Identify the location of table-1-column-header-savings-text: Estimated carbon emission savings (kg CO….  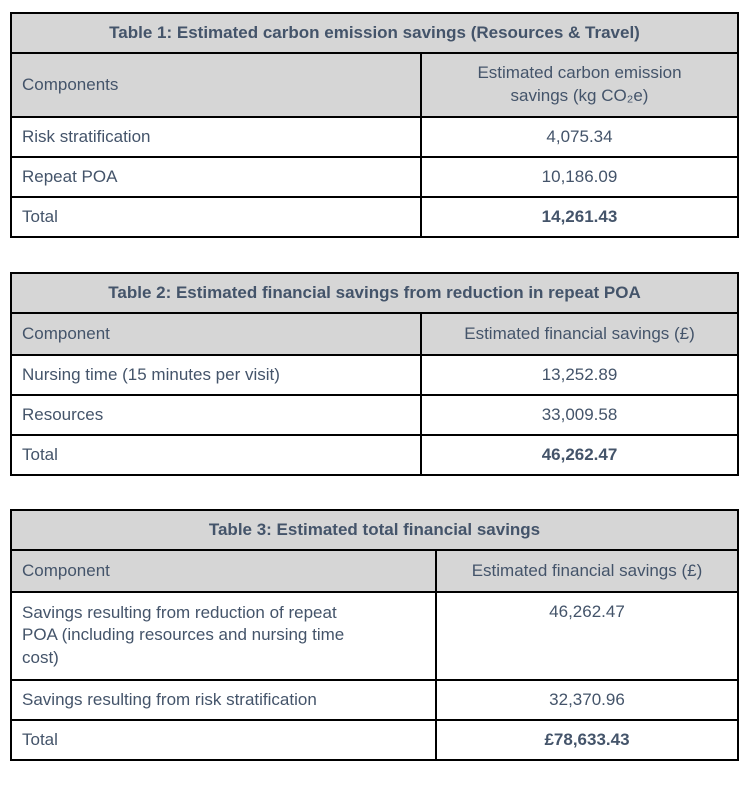
(579, 84).